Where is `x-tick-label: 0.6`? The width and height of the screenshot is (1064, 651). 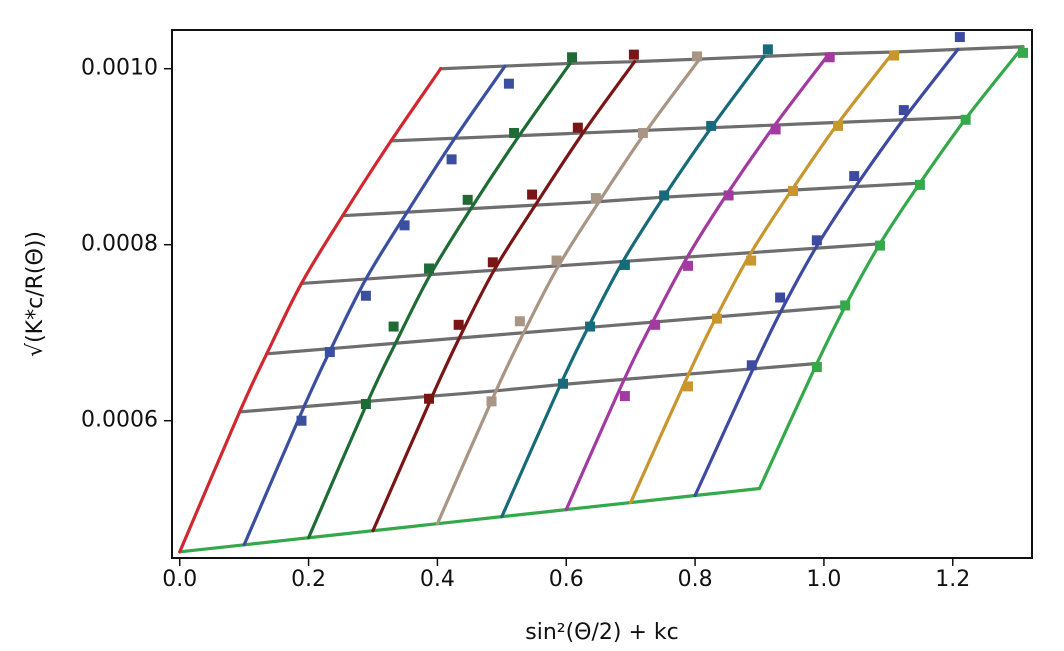 x-tick-label: 0.6 is located at coordinates (566, 579).